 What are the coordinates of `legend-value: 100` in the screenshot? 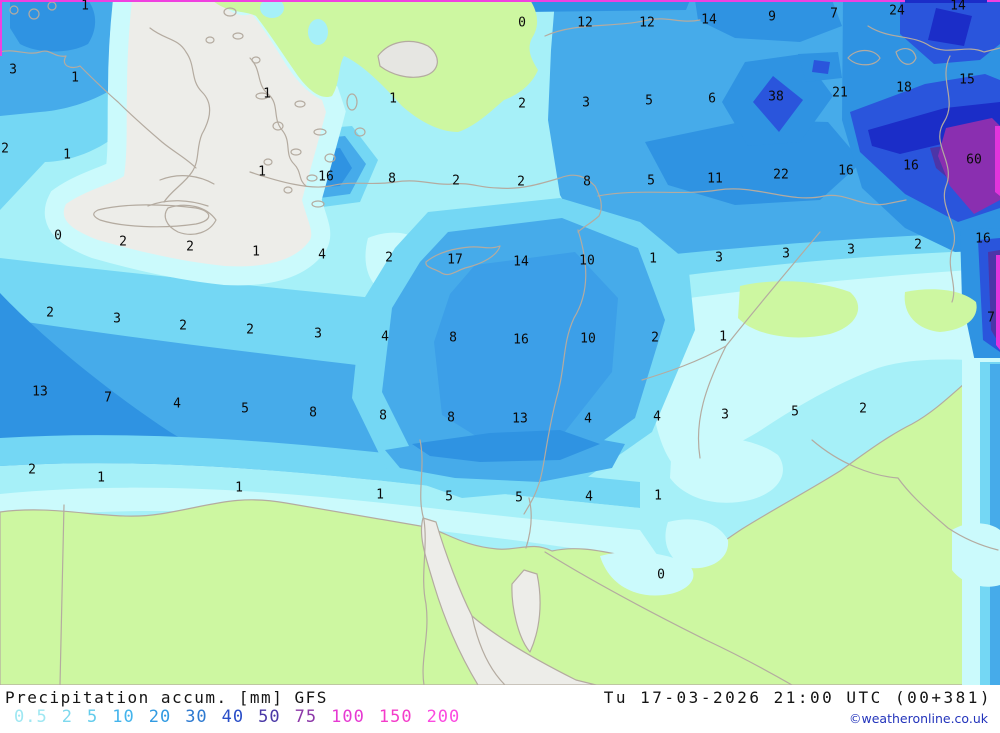 It's located at (348, 717).